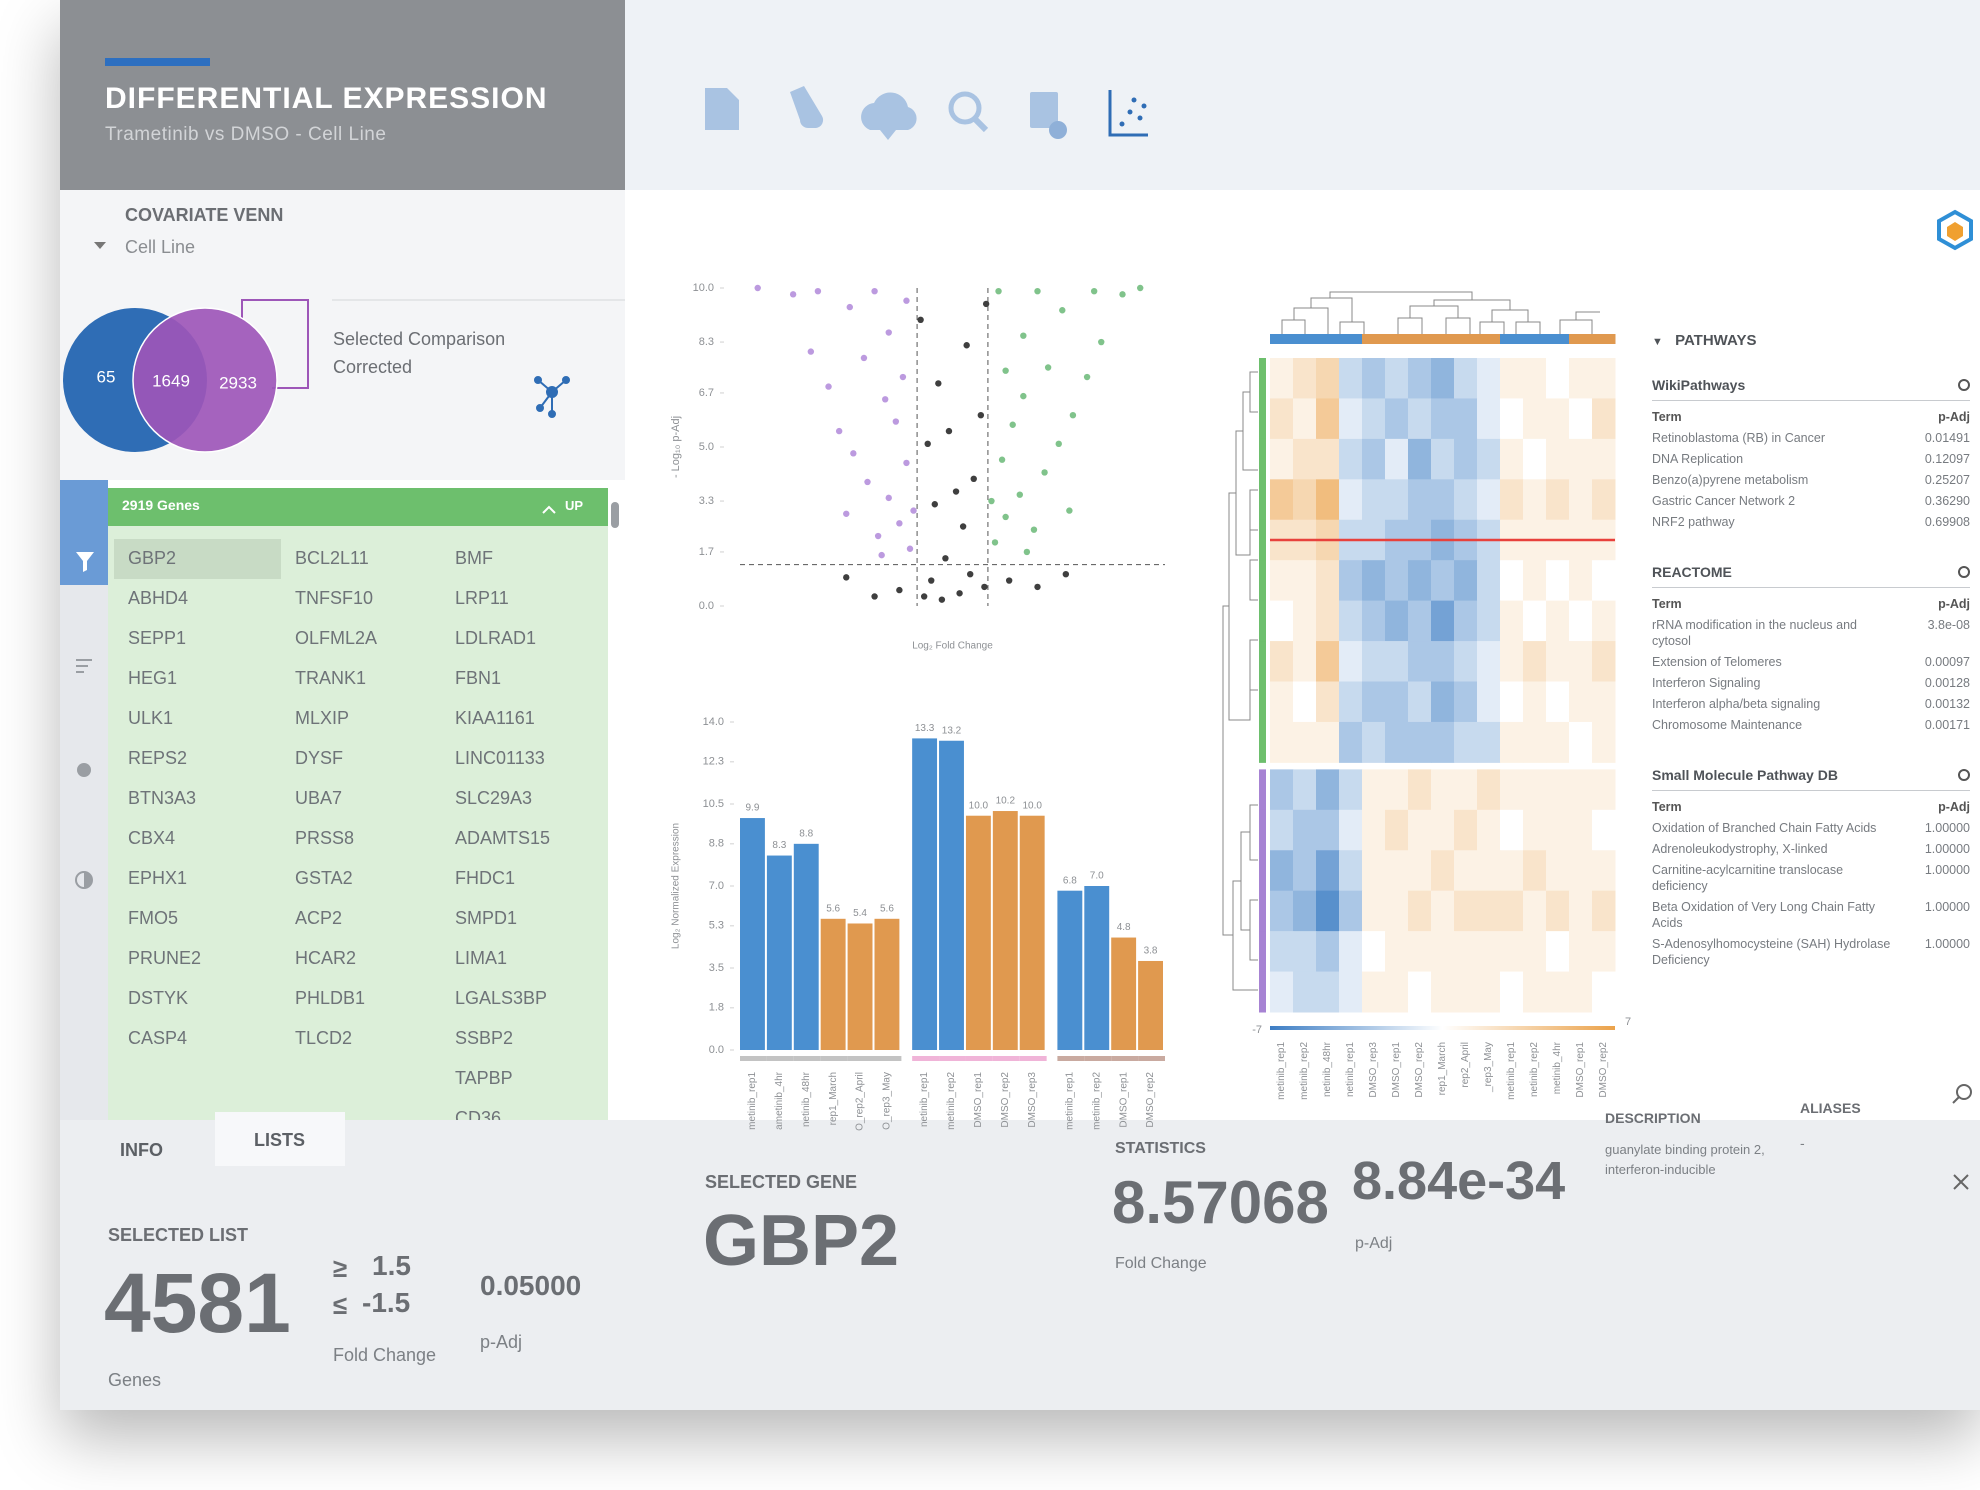  Describe the element at coordinates (1961, 1182) in the screenshot. I see `icon-close` at that location.